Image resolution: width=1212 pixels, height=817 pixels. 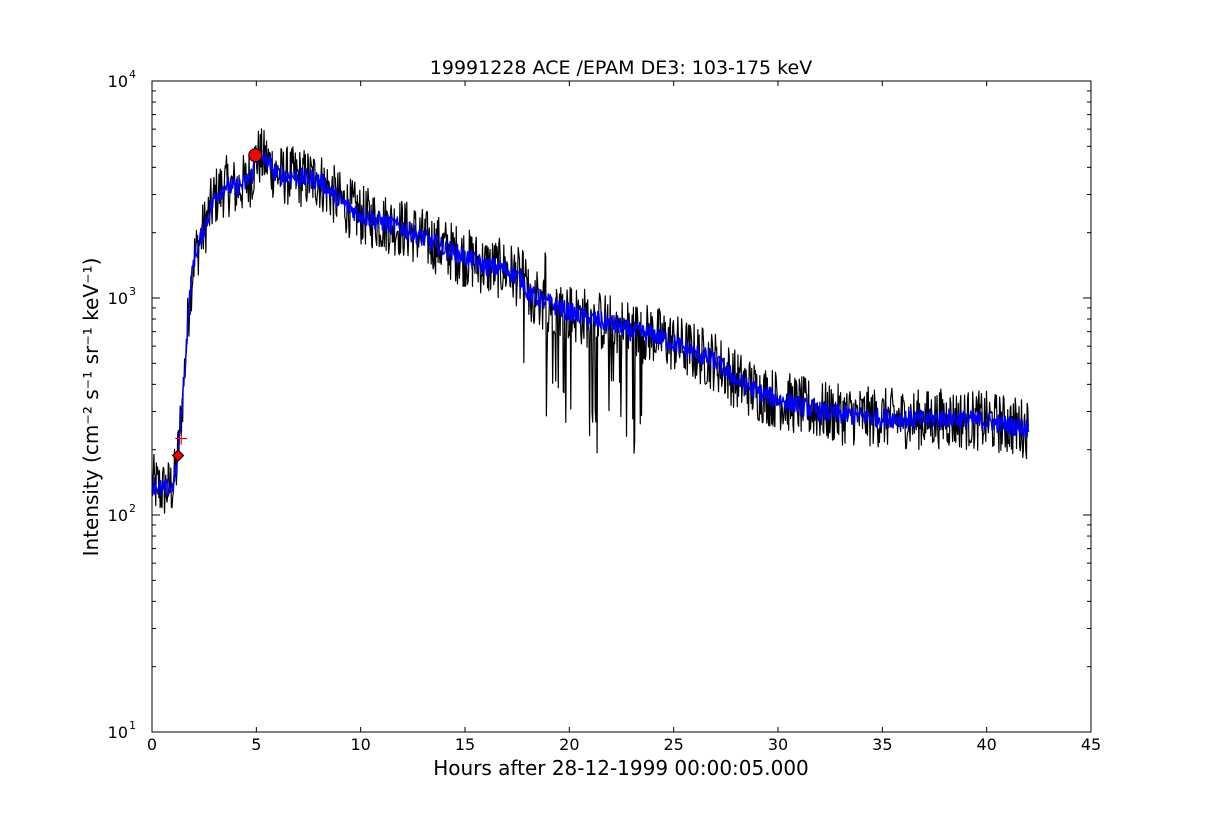 What do you see at coordinates (882, 744) in the screenshot?
I see `x-tick-label: 35` at bounding box center [882, 744].